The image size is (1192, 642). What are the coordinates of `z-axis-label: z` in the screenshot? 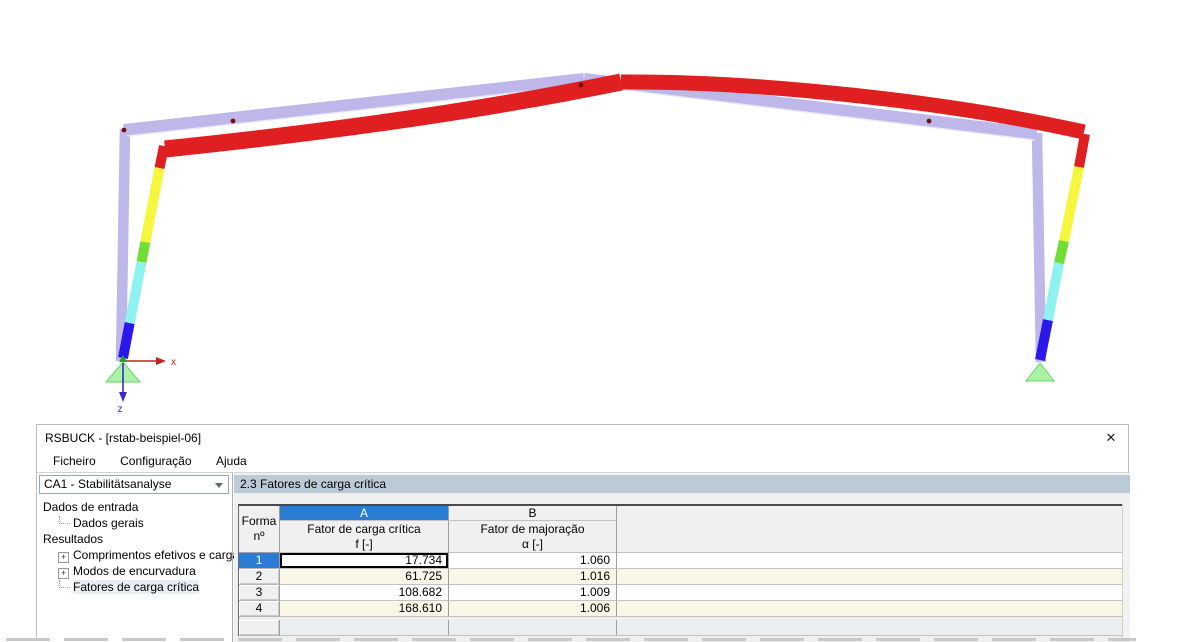 It's located at (120, 409).